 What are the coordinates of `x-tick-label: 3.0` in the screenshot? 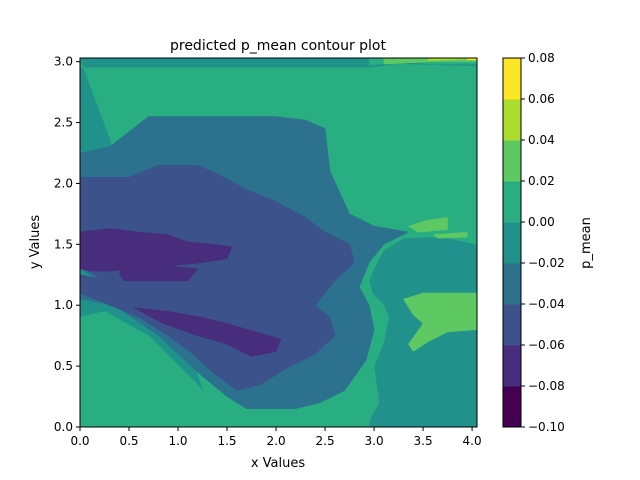 It's located at (374, 441).